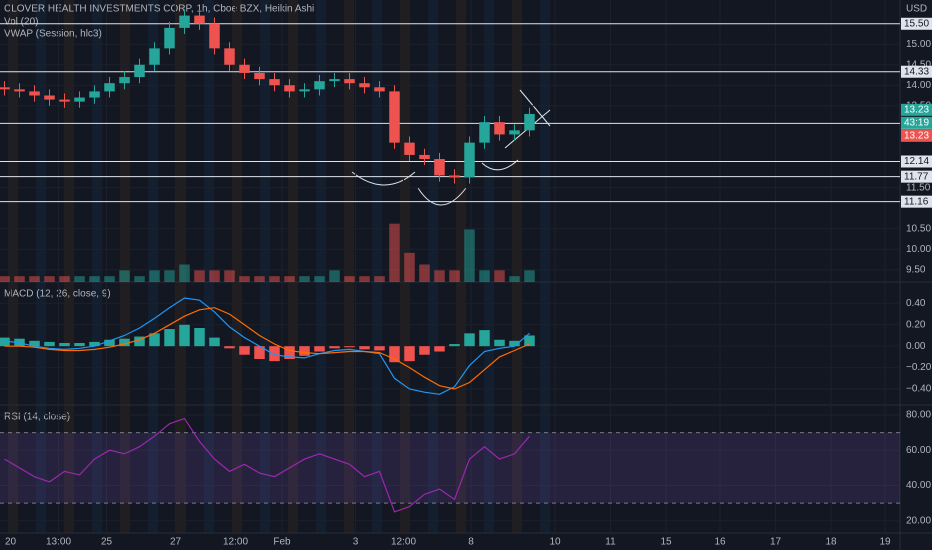  I want to click on y-tick-label: 11.50, so click(918, 187).